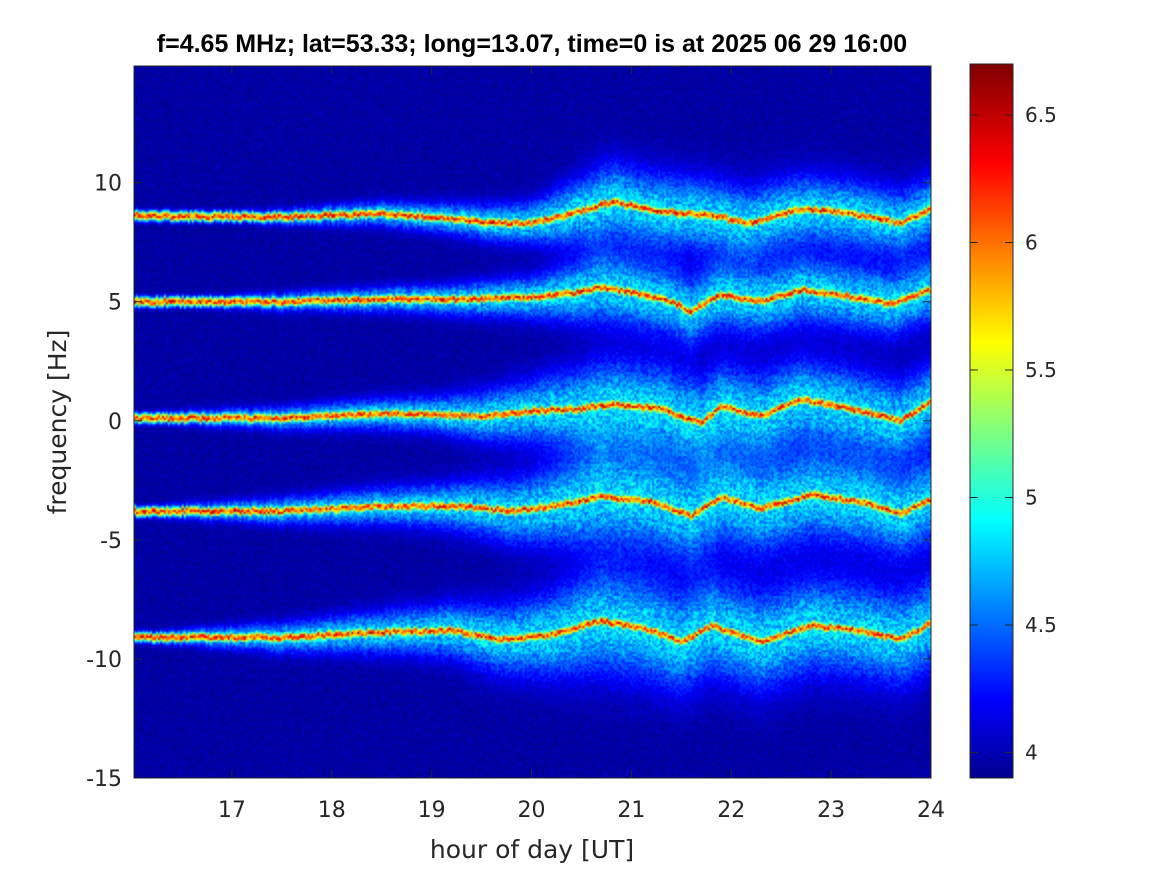  Describe the element at coordinates (831, 810) in the screenshot. I see `x-tick-label: 23` at that location.